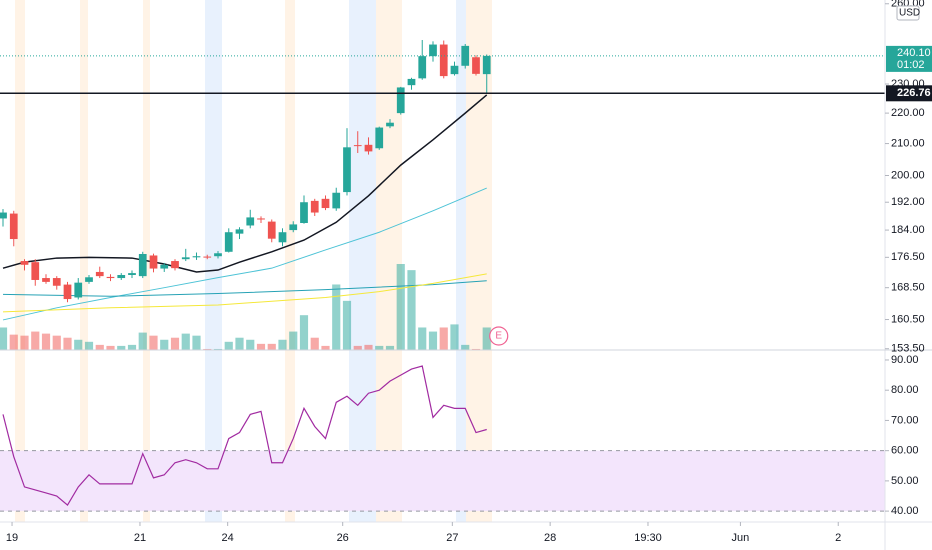 The image size is (932, 550). Describe the element at coordinates (905, 481) in the screenshot. I see `y-tick-label: 50.00` at that location.